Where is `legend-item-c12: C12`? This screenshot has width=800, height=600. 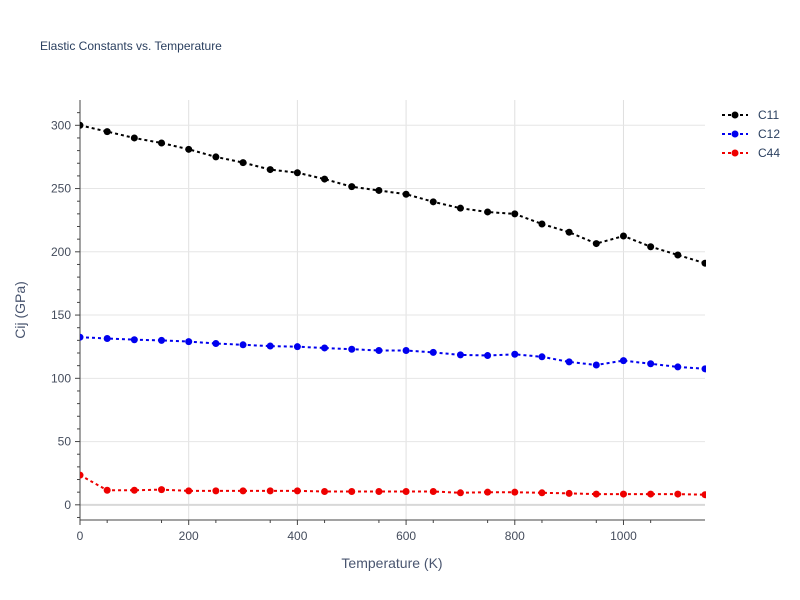 legend-item-c12: C12 is located at coordinates (751, 134).